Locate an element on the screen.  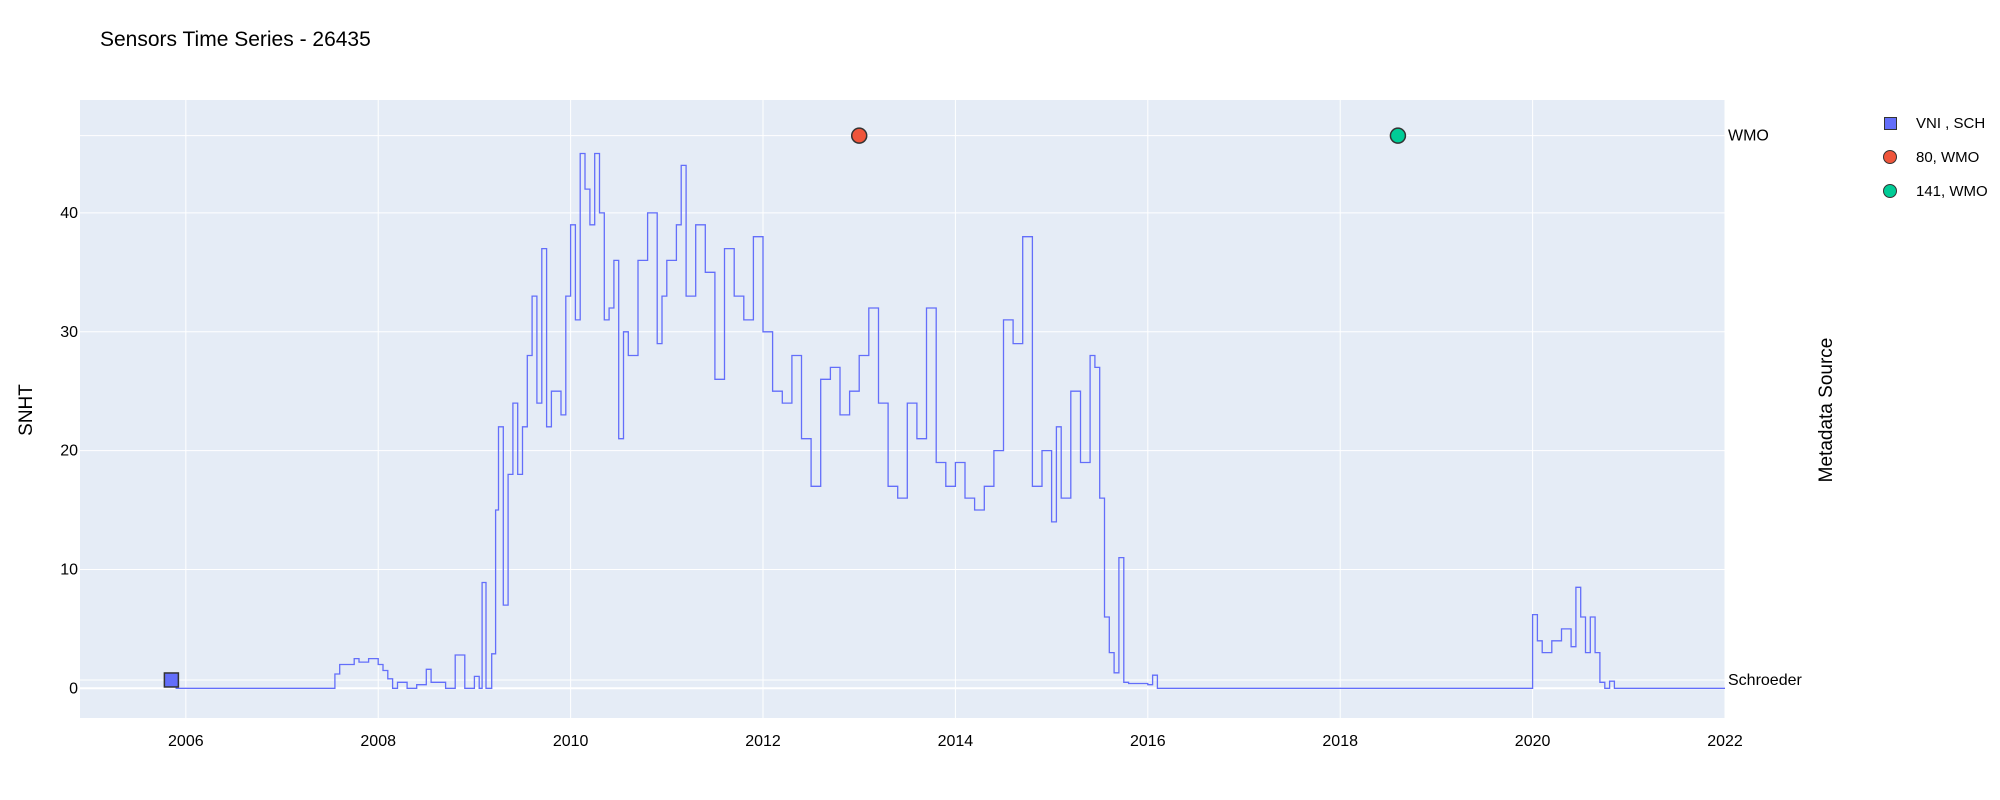
x-tick-label: 2008 is located at coordinates (378, 741).